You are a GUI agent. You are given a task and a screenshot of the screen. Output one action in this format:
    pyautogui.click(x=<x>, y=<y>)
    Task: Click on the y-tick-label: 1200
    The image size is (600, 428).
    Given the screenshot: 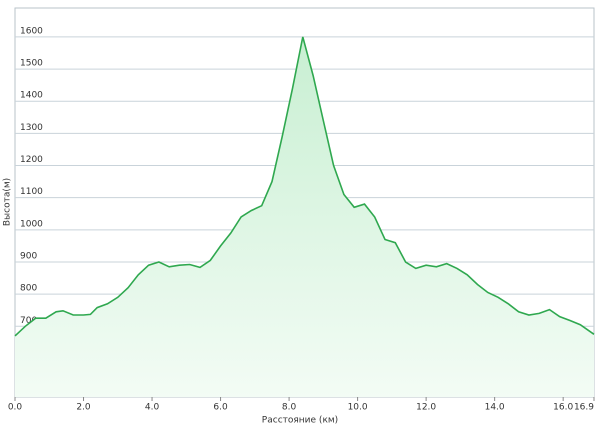 What is the action you would take?
    pyautogui.click(x=31, y=160)
    